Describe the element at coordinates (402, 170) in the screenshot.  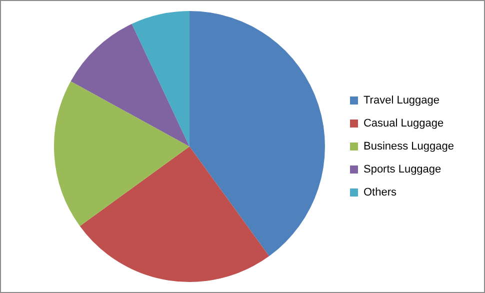
I see `legend-label: Sports Luggage` at that location.